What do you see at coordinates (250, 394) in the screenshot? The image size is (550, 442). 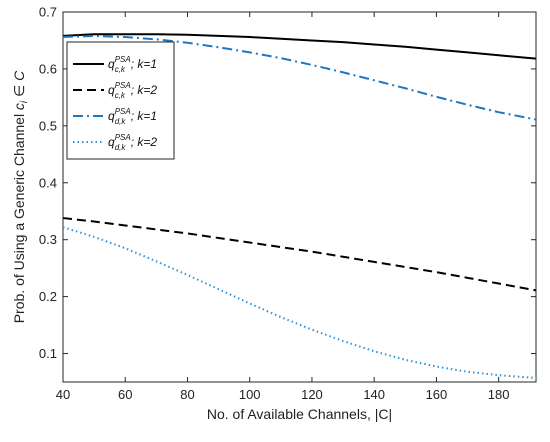 I see `x-tick-label: 100` at bounding box center [250, 394].